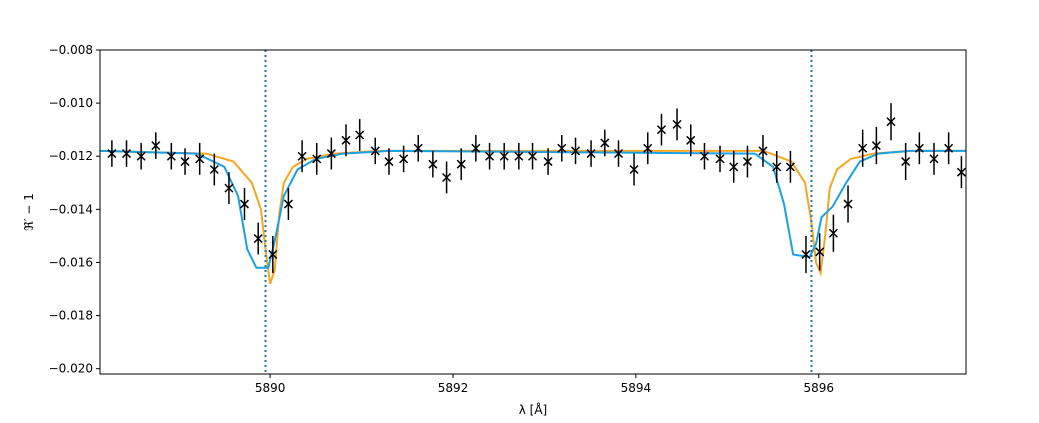 This screenshot has width=1039, height=423. What do you see at coordinates (533, 409) in the screenshot?
I see `x-axis-label: λ [Å]` at bounding box center [533, 409].